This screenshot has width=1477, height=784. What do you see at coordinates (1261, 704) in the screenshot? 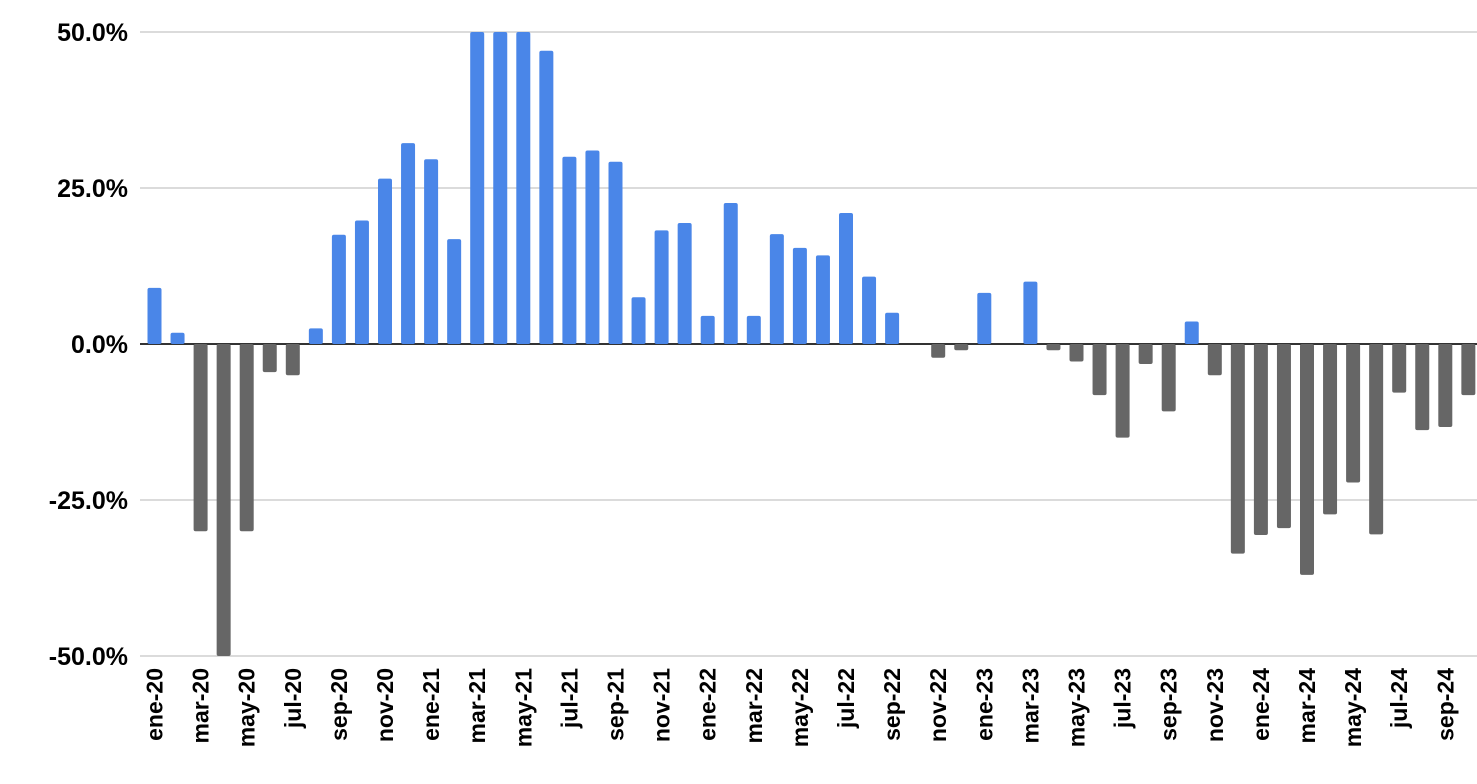
I see `x-tick-label: ene-24` at bounding box center [1261, 704].